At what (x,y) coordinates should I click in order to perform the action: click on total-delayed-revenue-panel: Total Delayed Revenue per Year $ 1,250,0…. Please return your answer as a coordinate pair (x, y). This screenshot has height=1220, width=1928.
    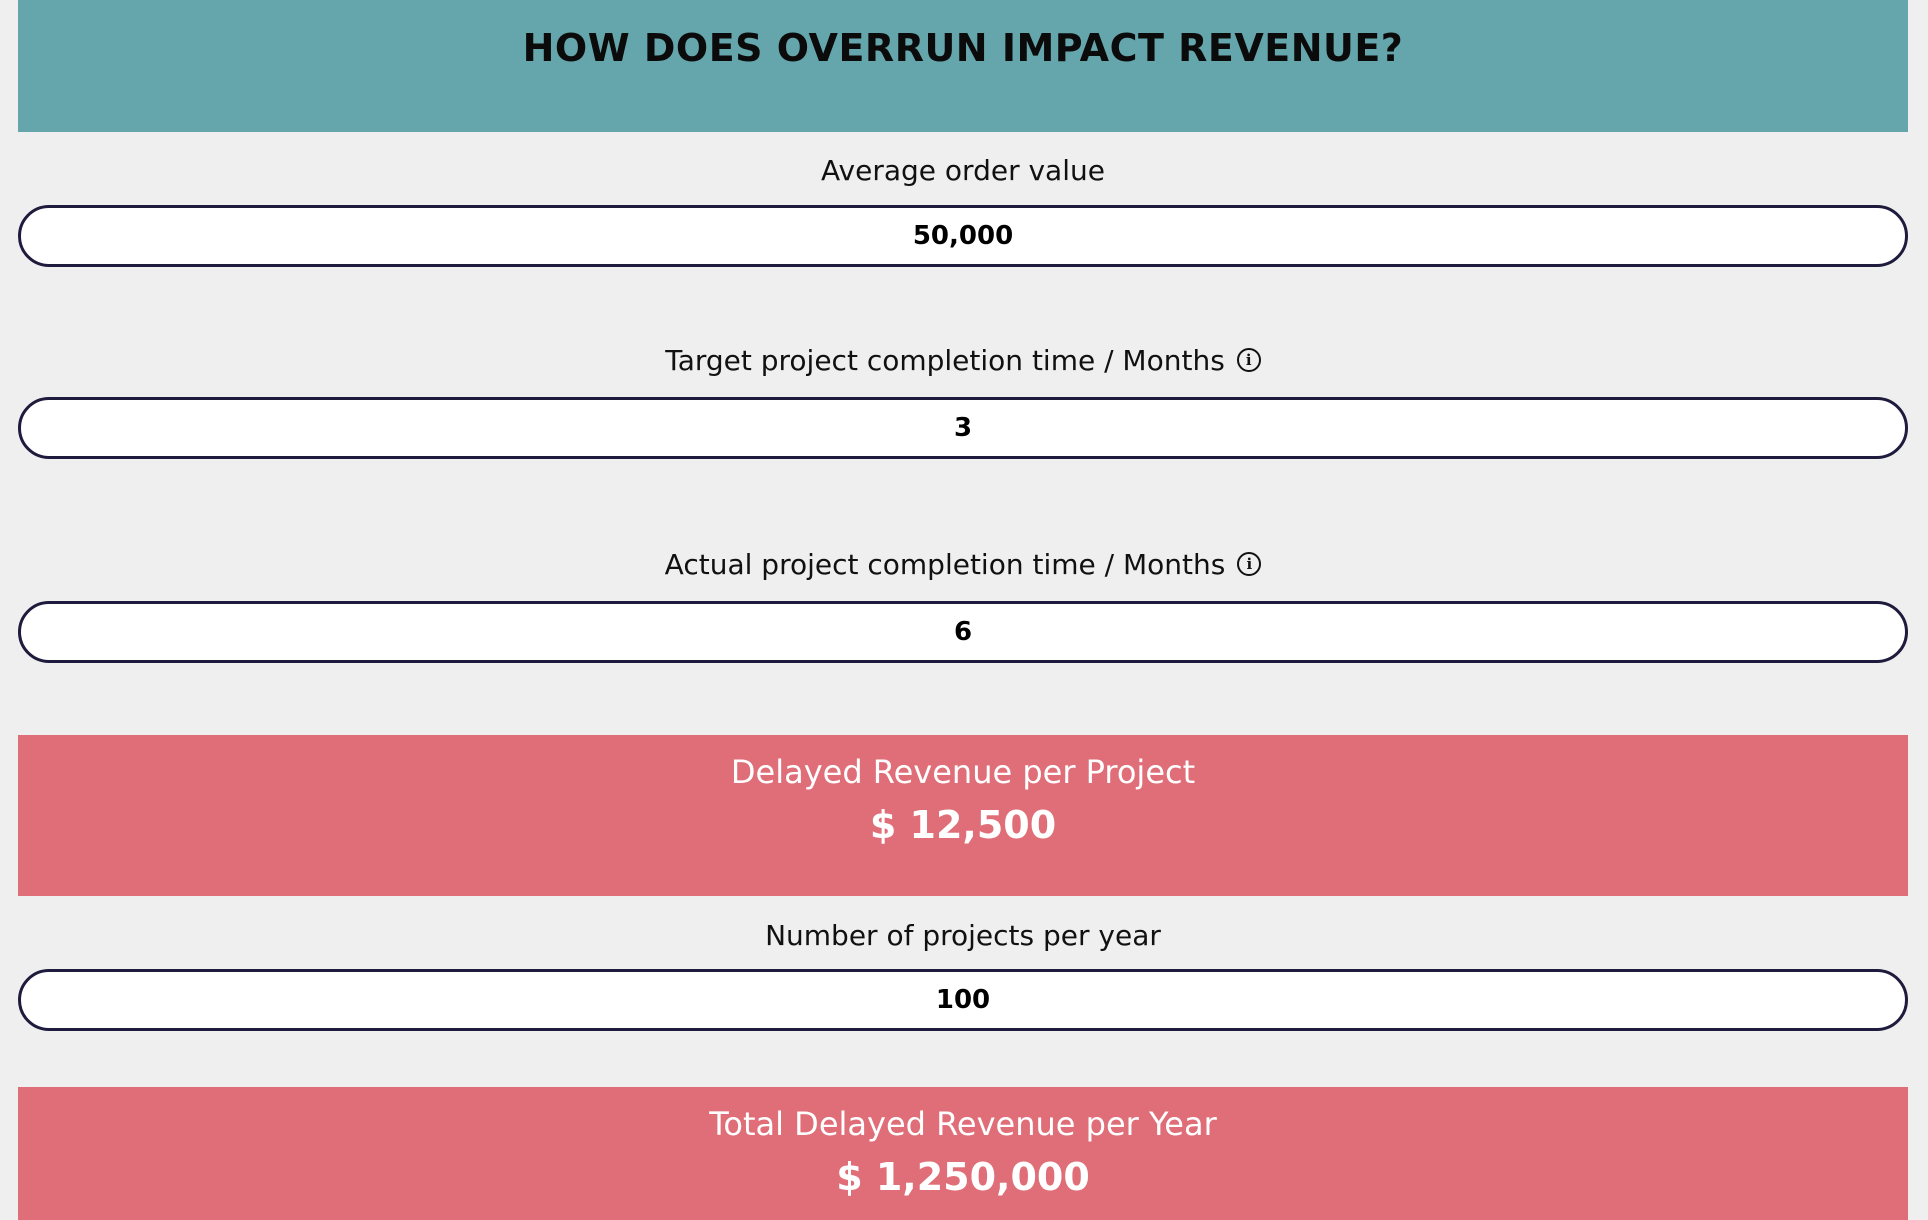
    Looking at the image, I should click on (963, 1153).